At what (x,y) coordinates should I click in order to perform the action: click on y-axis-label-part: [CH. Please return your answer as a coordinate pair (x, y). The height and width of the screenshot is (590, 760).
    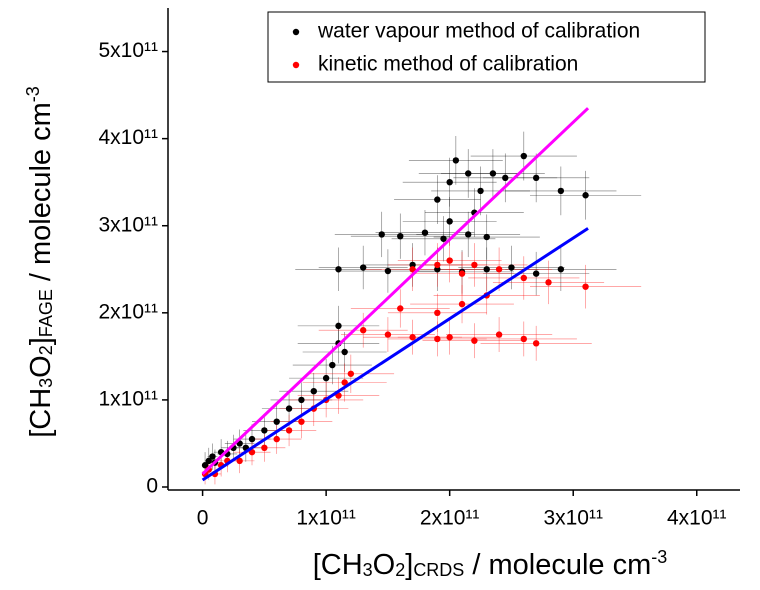
    Looking at the image, I should click on (41, 413).